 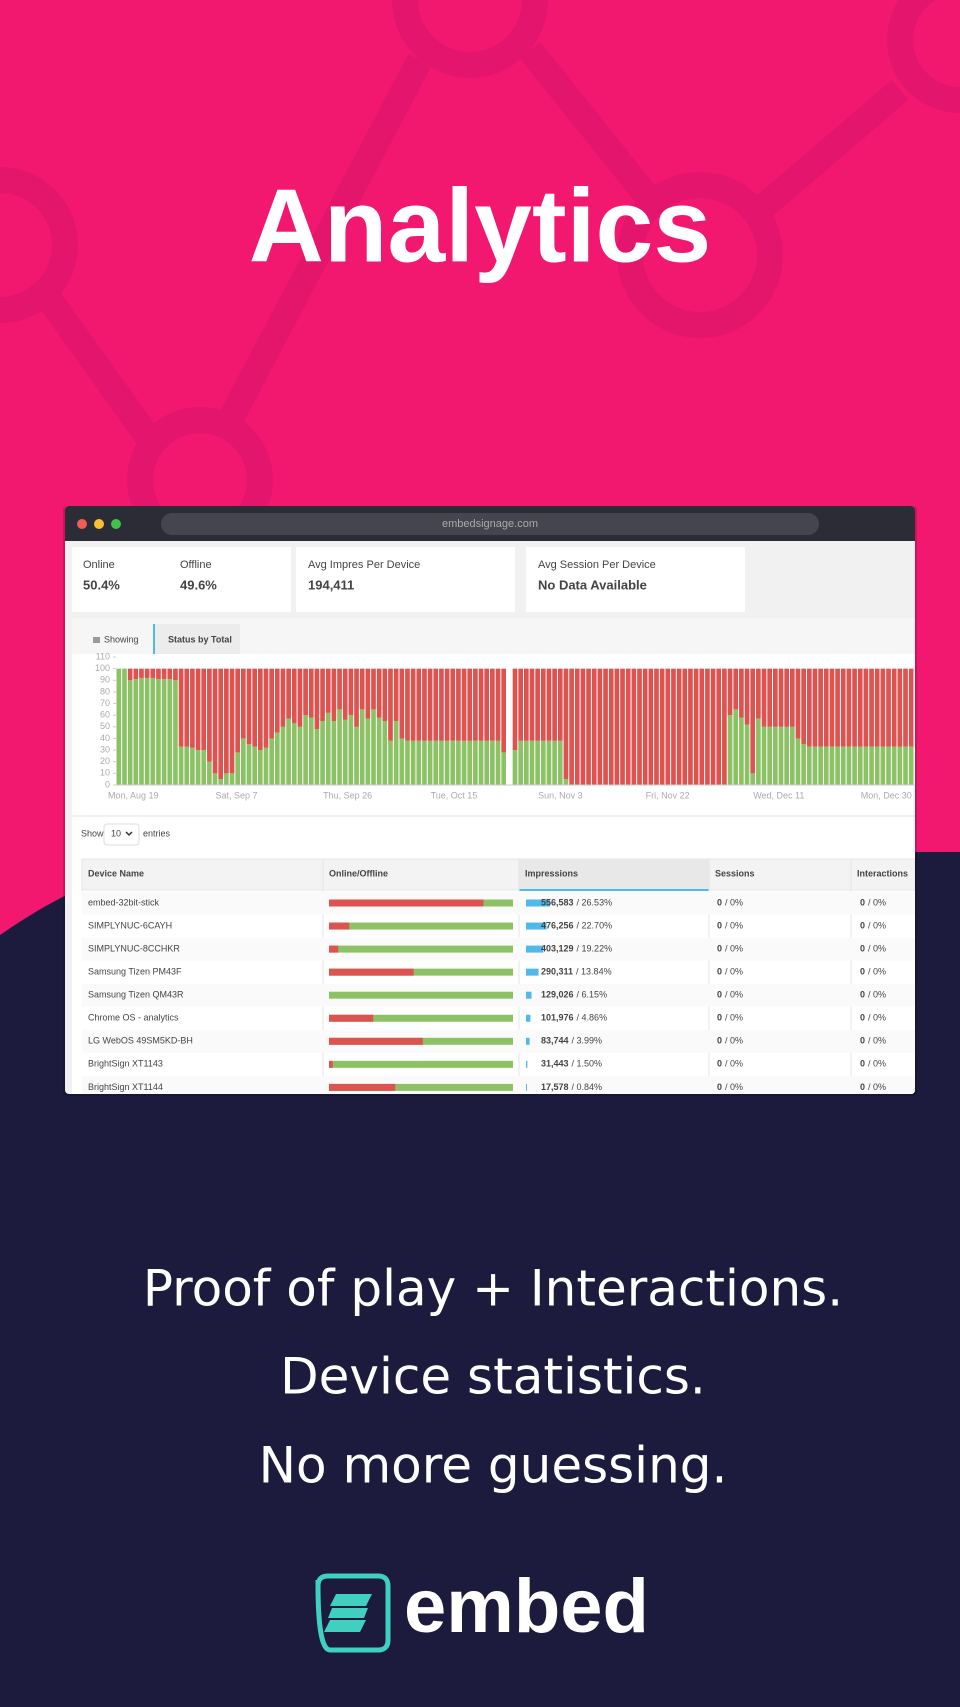 I want to click on device-name: SIMPLYNUC-6CAYH, so click(x=130, y=925).